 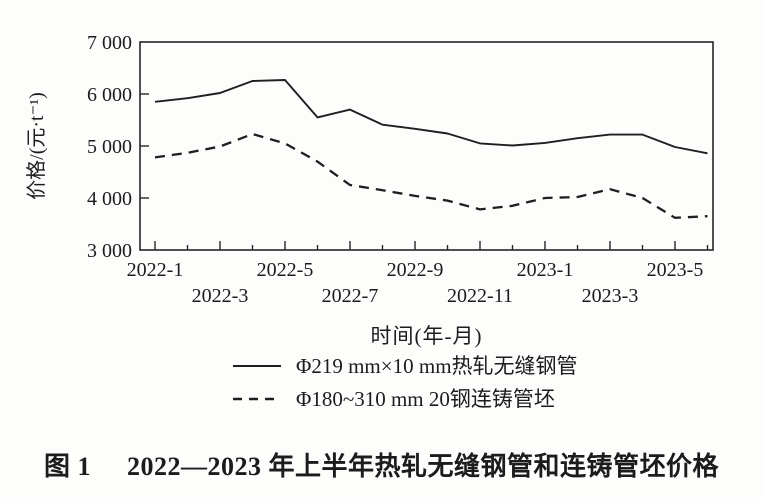 What do you see at coordinates (220, 296) in the screenshot?
I see `x-tick-label: 2022-3` at bounding box center [220, 296].